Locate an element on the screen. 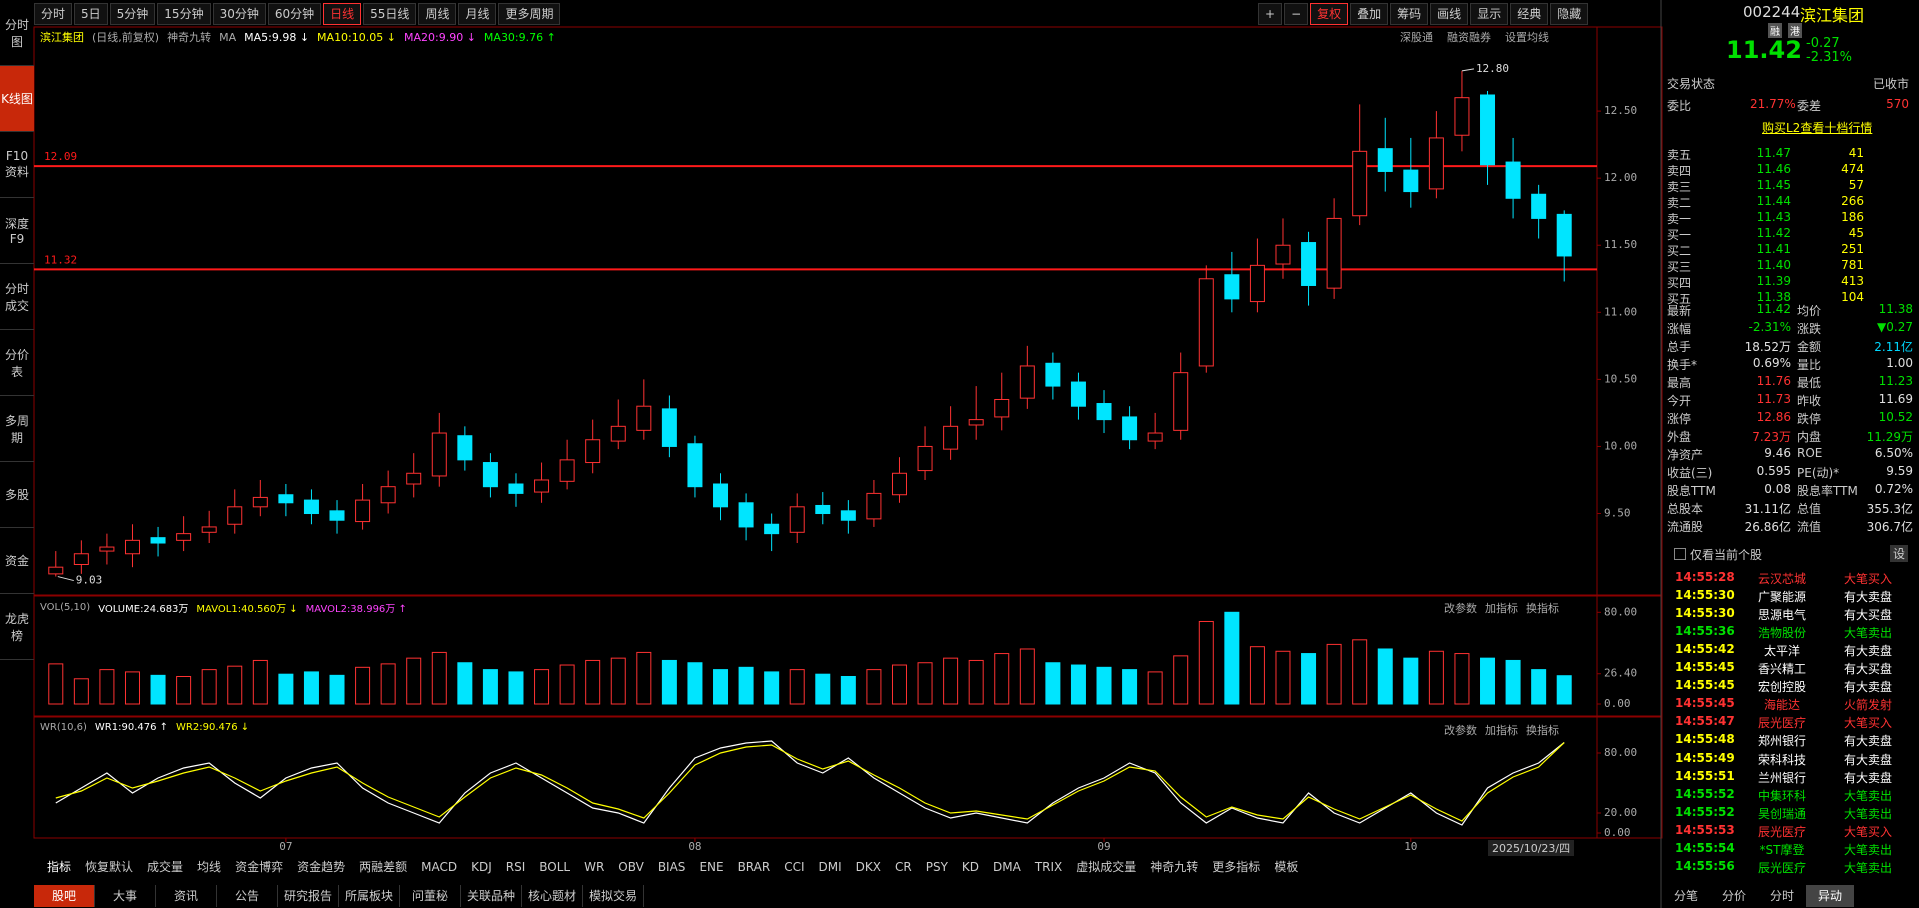 Image resolution: width=1919 pixels, height=908 pixels. left-tab: 分时图 is located at coordinates (17, 33).